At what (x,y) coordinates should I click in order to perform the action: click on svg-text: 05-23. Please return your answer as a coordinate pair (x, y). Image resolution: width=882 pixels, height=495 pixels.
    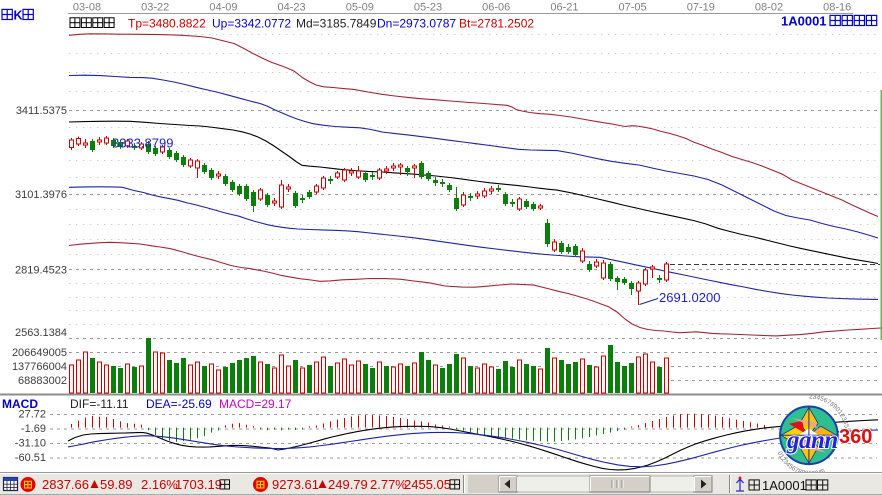
    Looking at the image, I should click on (428, 8).